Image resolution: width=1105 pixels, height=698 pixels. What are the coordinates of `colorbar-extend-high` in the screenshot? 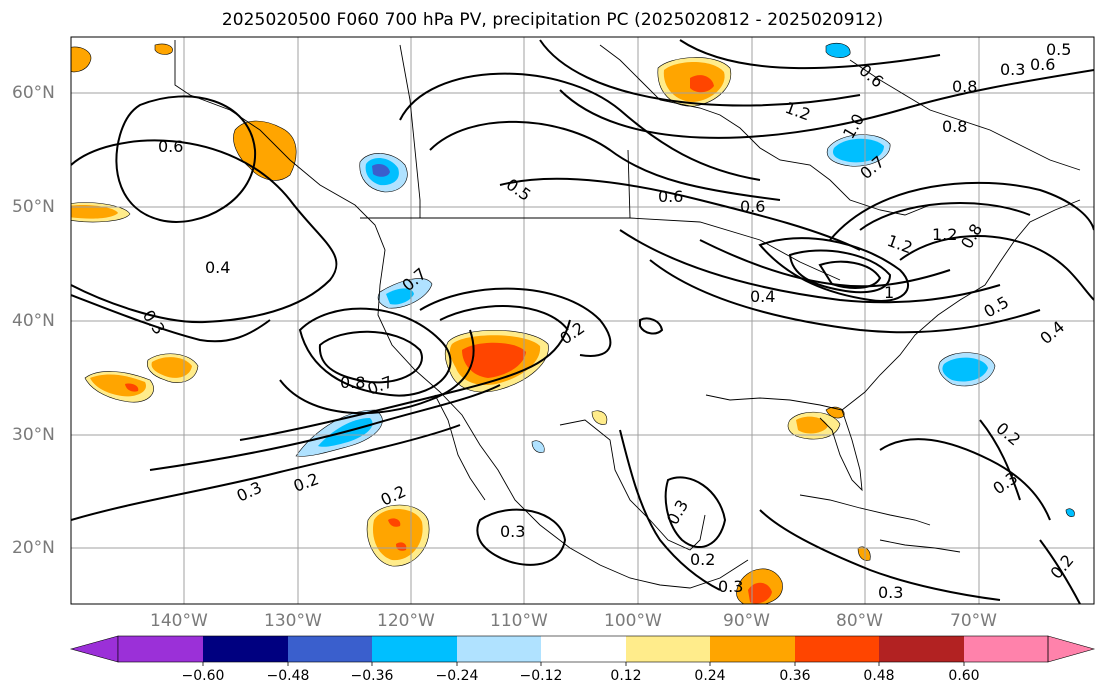 It's located at (1071, 649).